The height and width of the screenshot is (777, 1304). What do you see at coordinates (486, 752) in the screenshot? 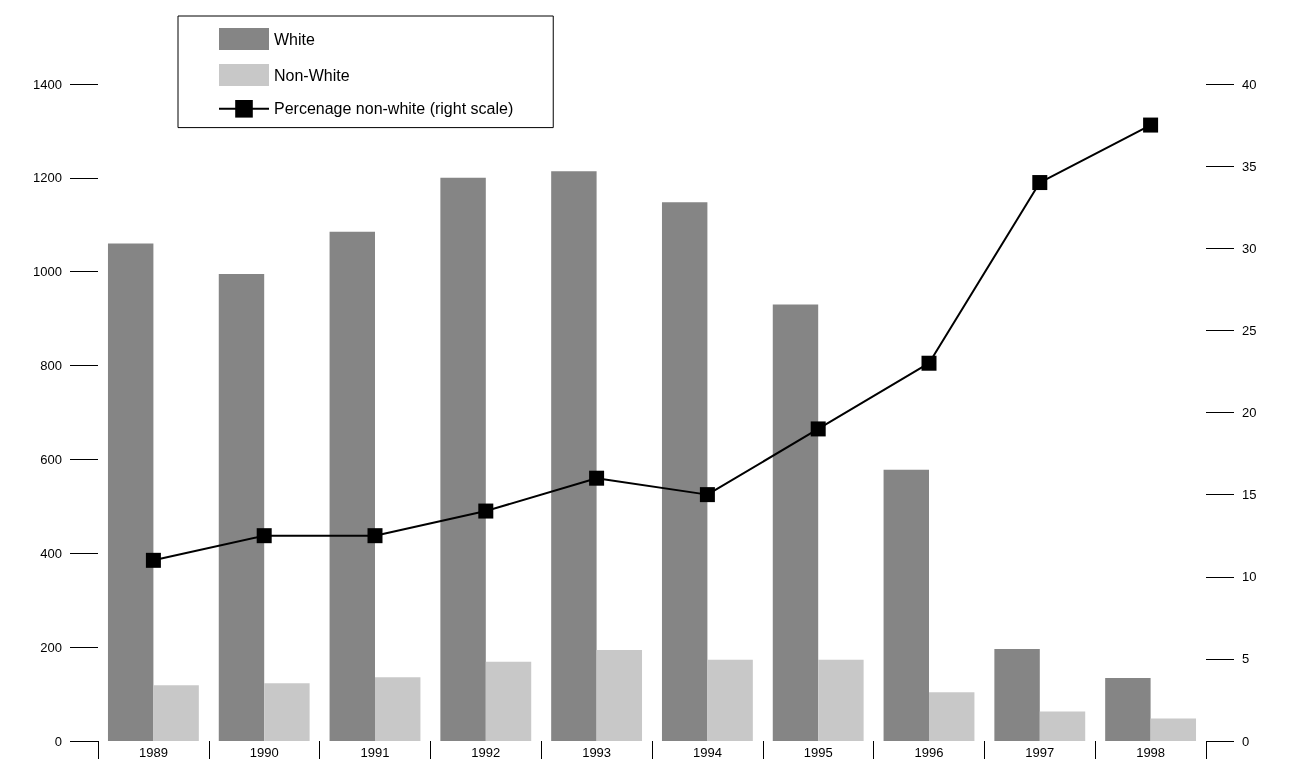
I see `x-tick-label: 1992` at bounding box center [486, 752].